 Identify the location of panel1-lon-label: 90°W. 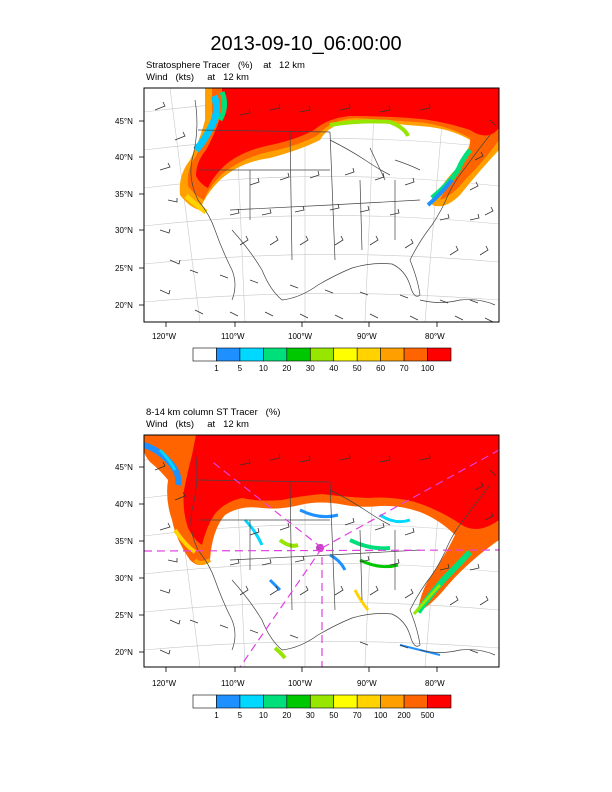
(367, 336).